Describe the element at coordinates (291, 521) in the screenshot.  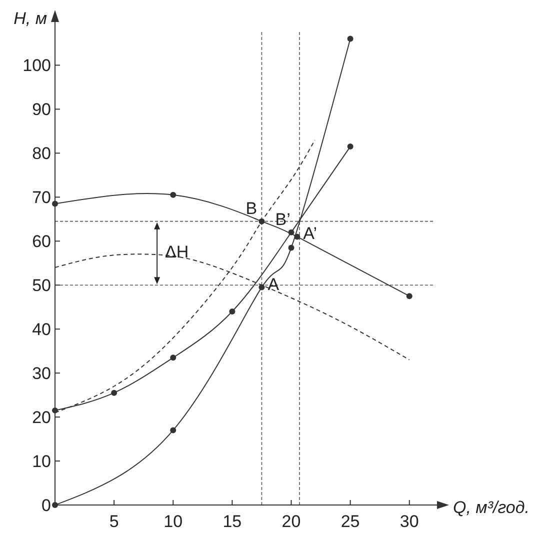
I see `x-tick-label: 20` at that location.